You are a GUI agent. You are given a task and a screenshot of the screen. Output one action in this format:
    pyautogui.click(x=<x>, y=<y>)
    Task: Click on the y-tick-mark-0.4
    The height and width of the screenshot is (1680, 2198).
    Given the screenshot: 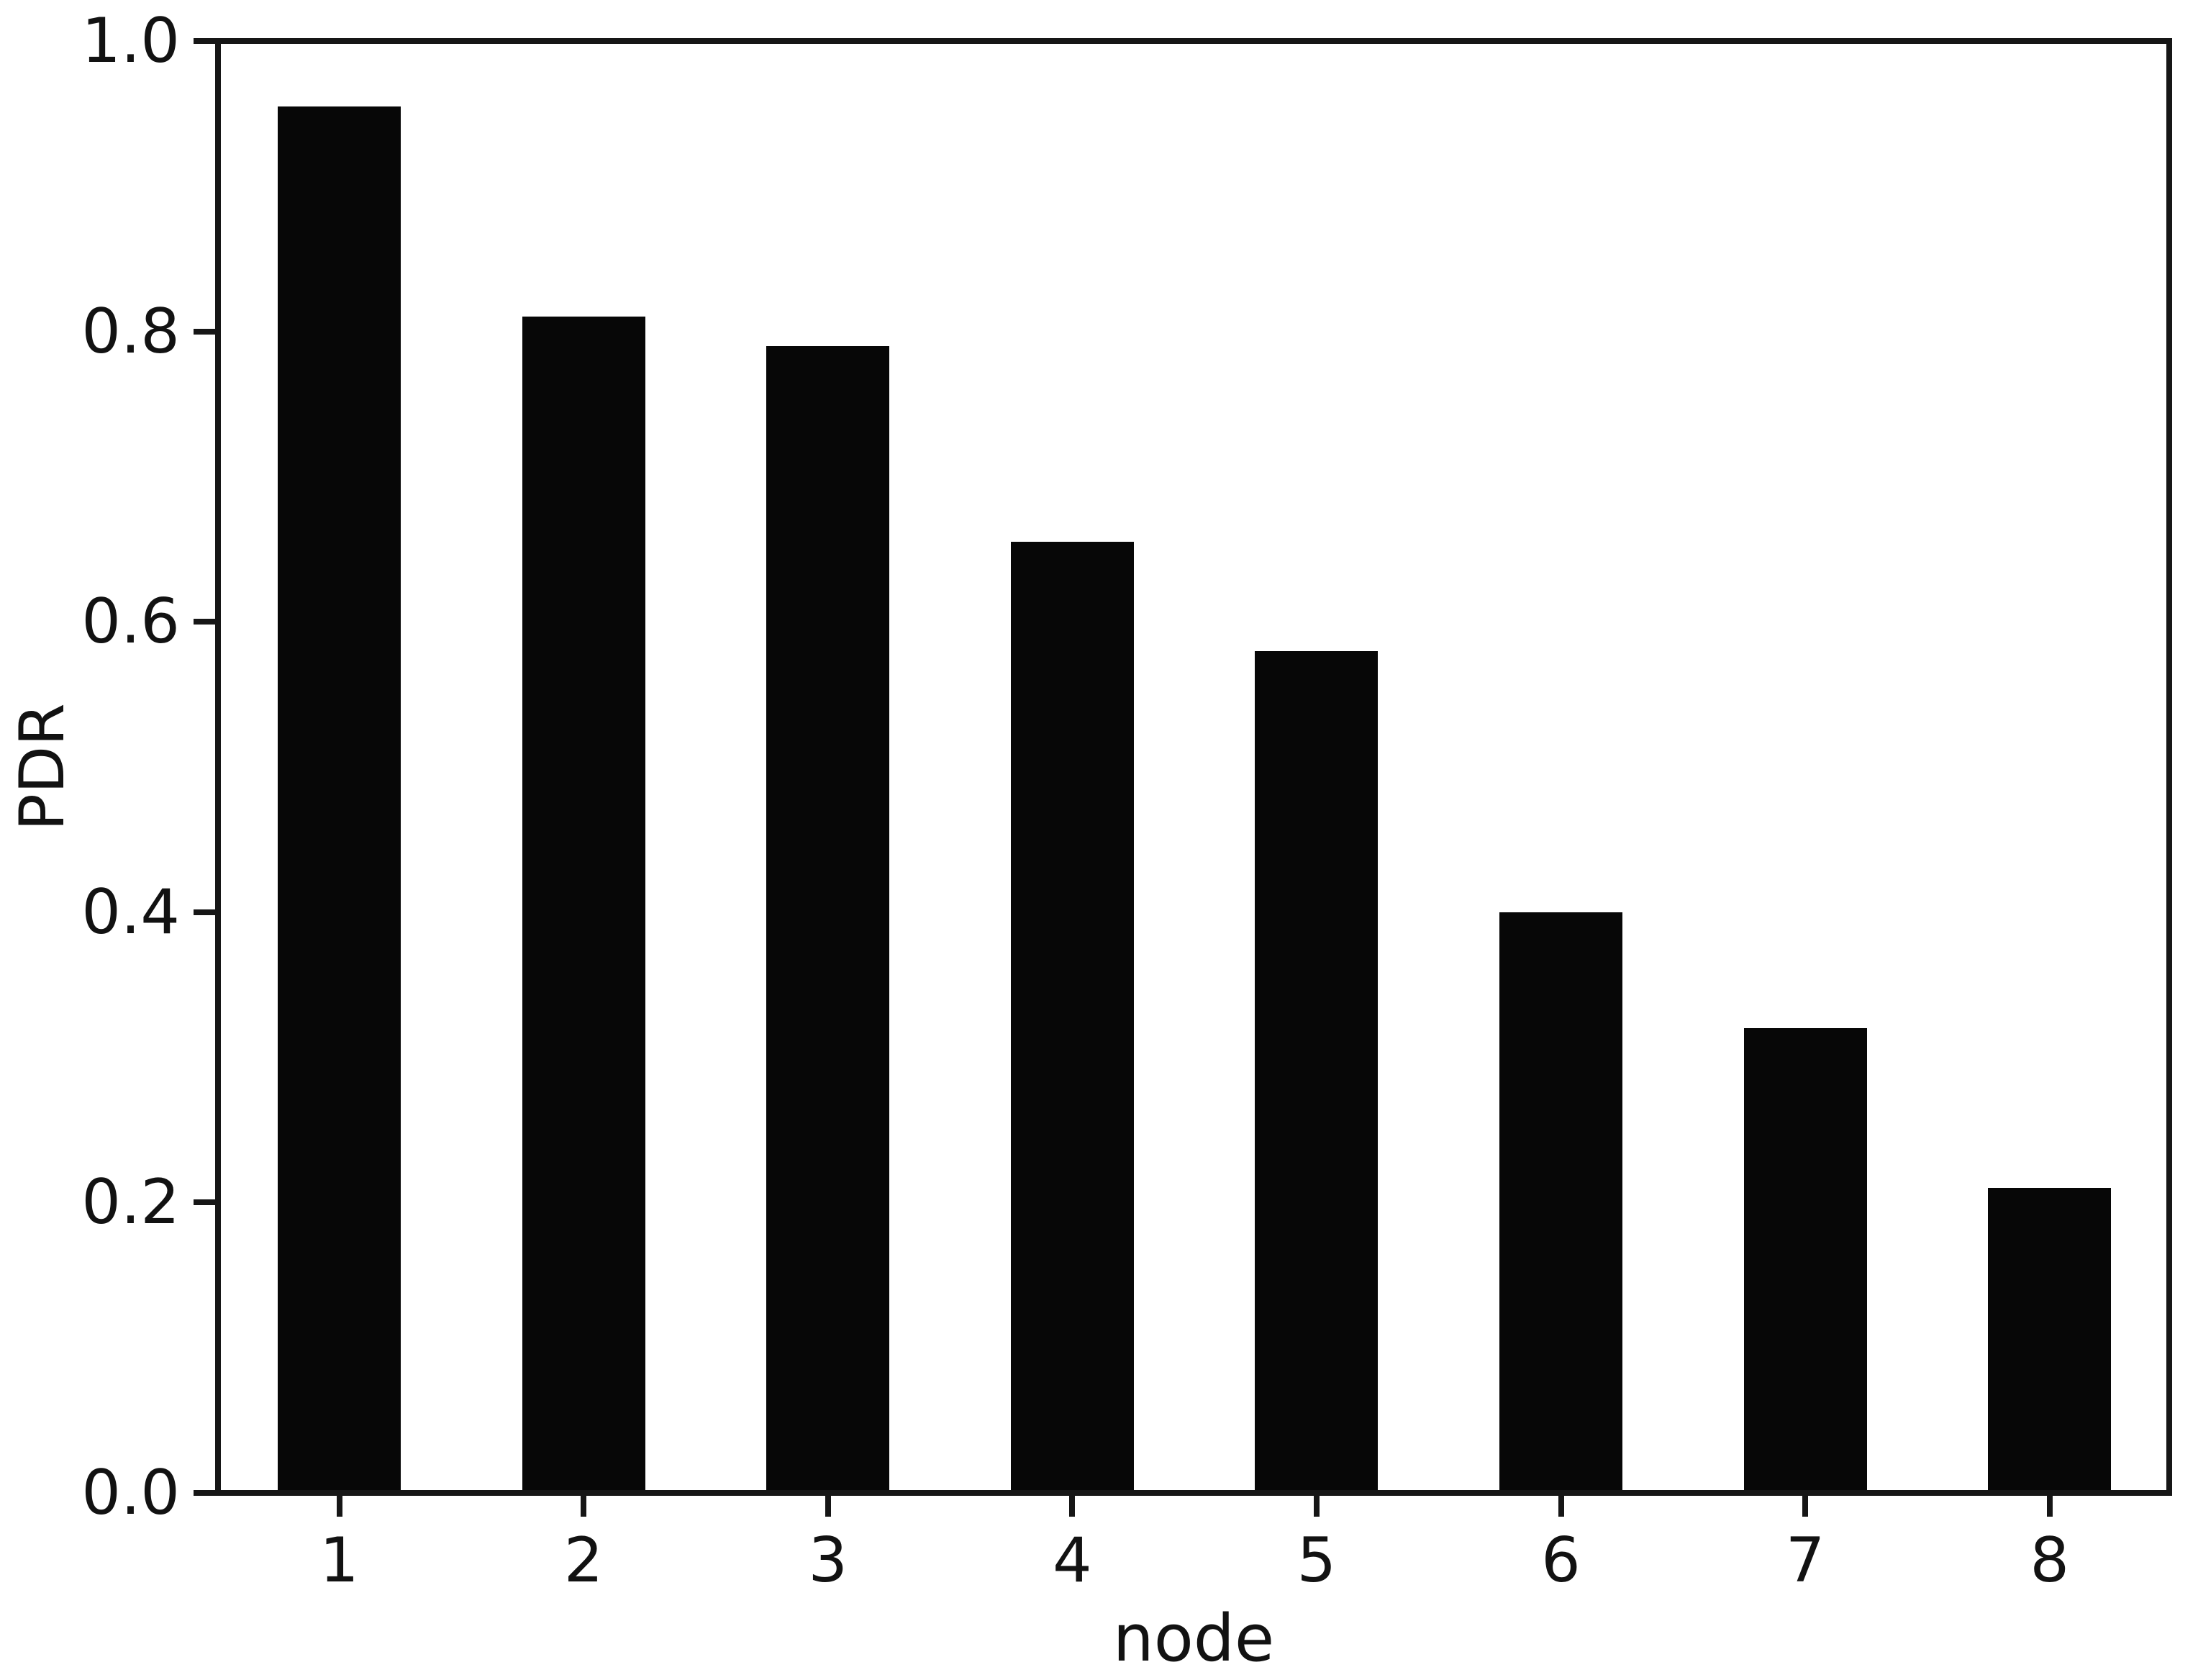 What is the action you would take?
    pyautogui.click(x=204, y=912)
    